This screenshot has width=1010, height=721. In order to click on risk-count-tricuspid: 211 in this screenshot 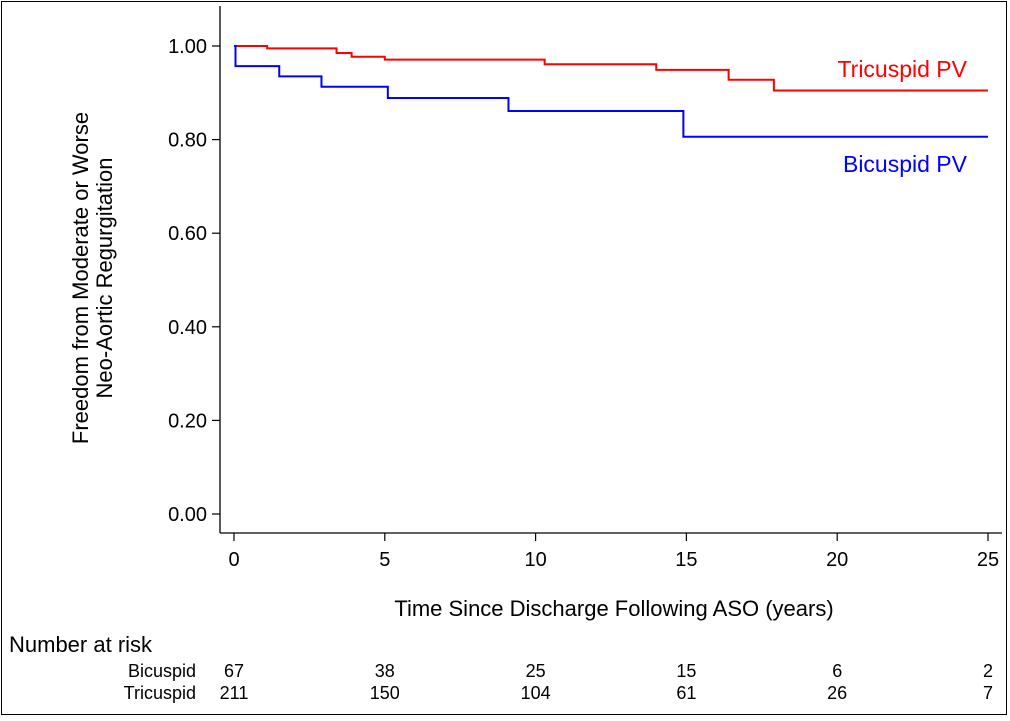, I will do `click(234, 693)`.